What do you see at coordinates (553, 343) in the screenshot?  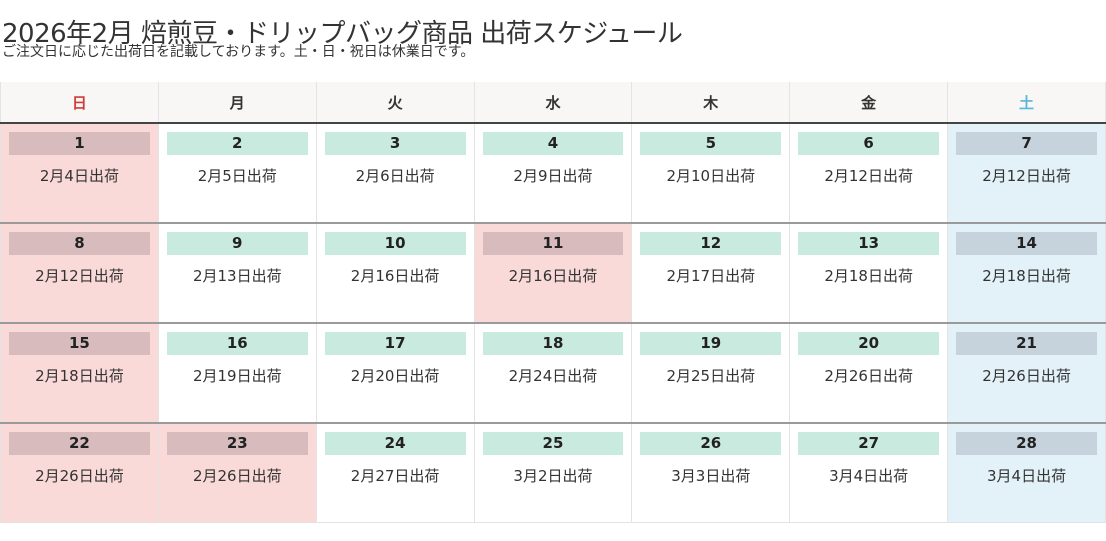 I see `order-day-number: 18` at bounding box center [553, 343].